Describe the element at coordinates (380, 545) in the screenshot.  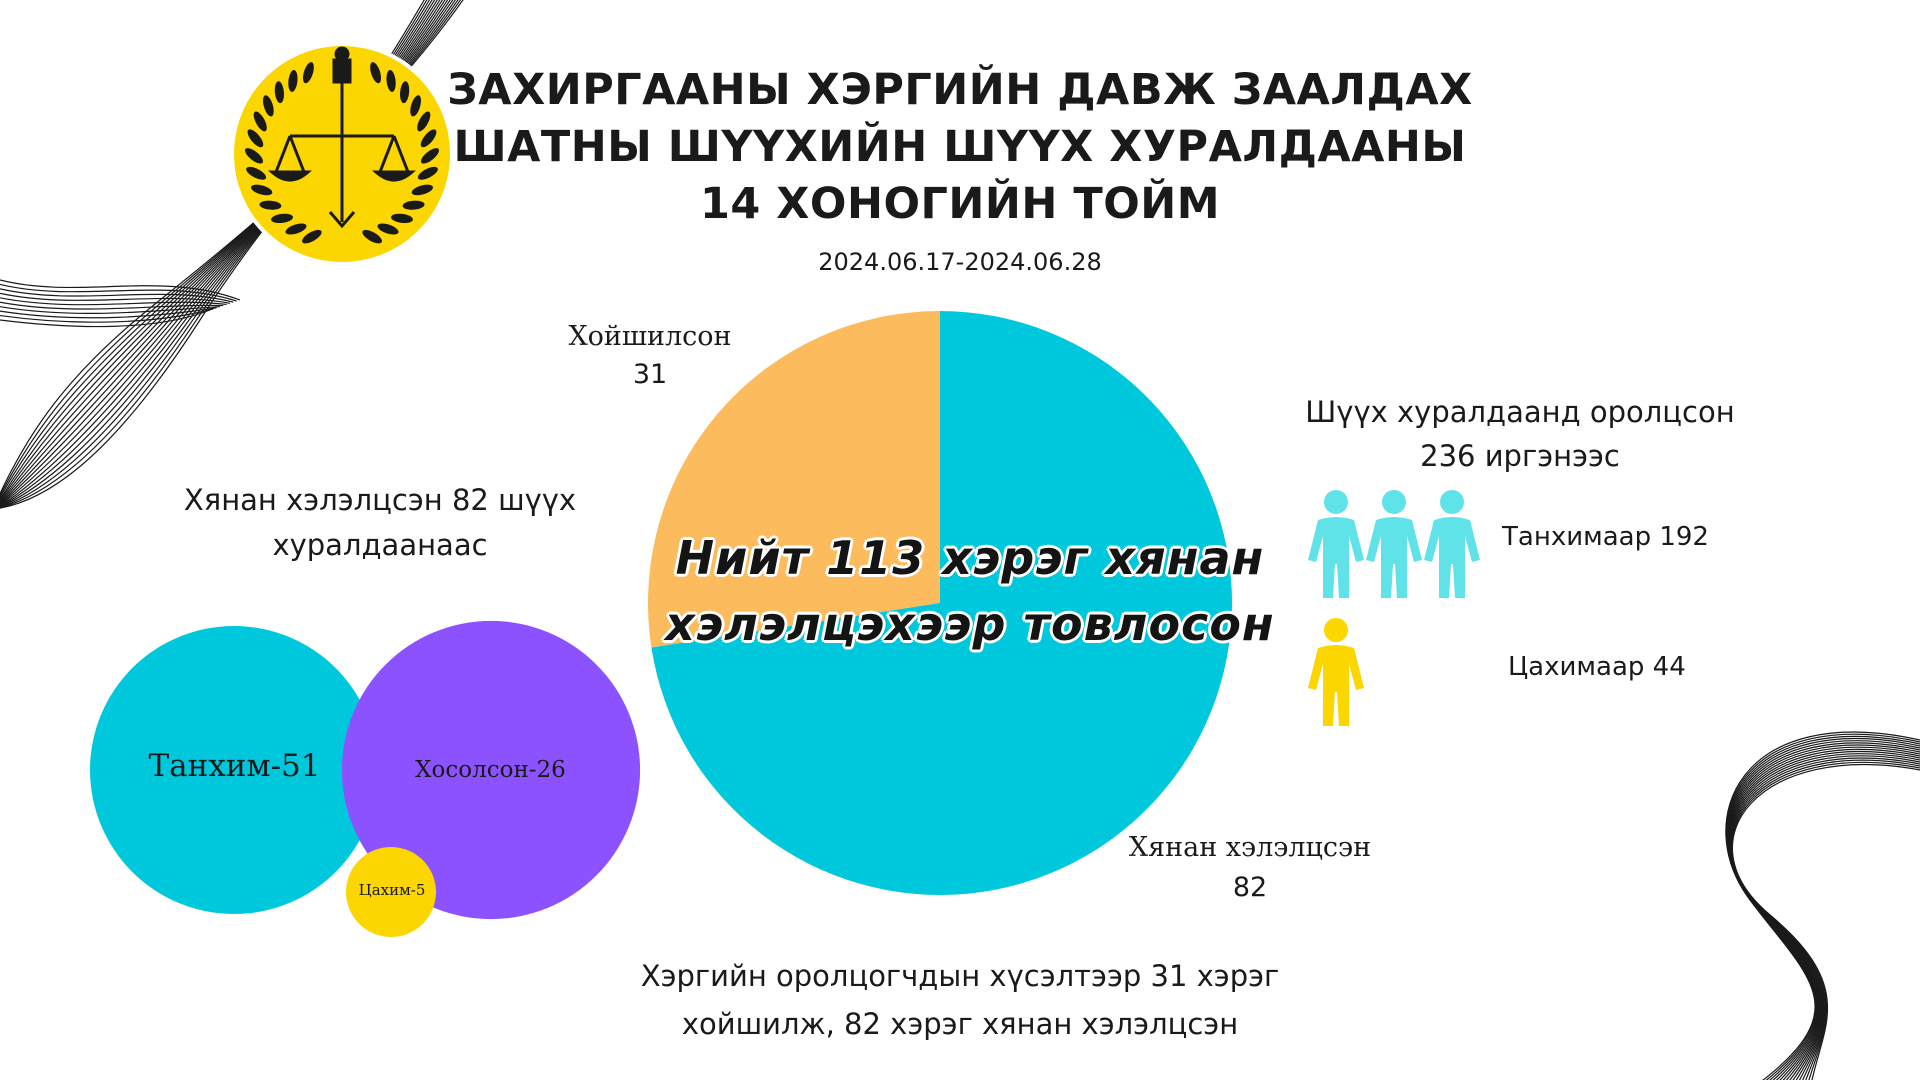
I see `bubble-heading-line-2: хуралдаанаас` at that location.